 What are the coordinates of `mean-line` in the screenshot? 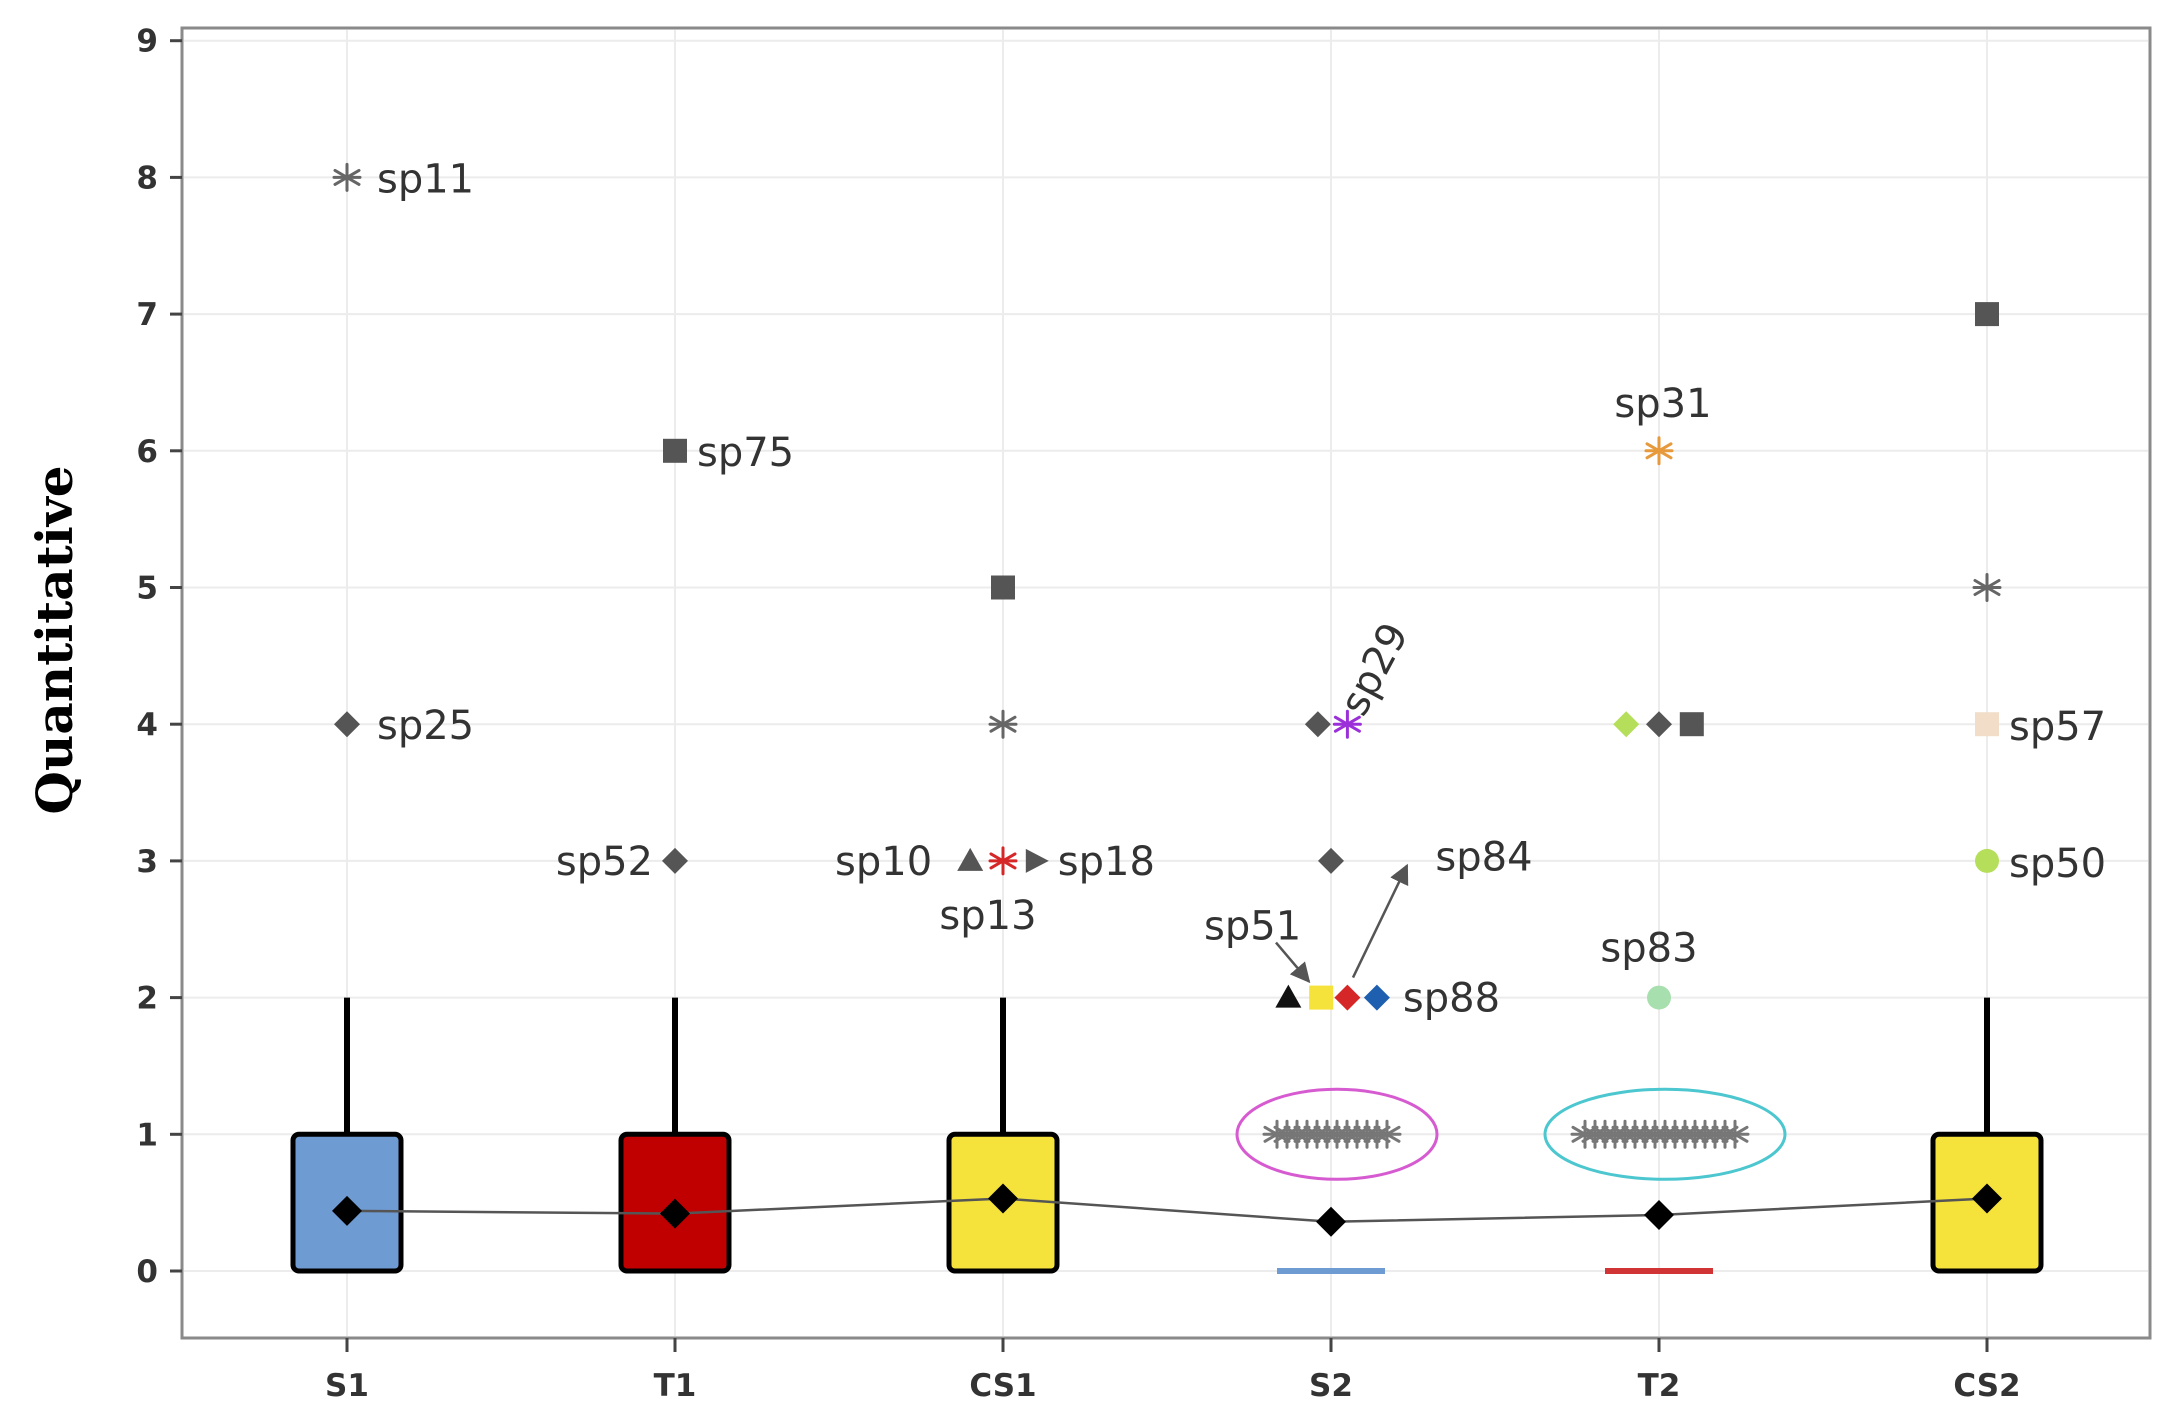 It's located at (1167, 1210).